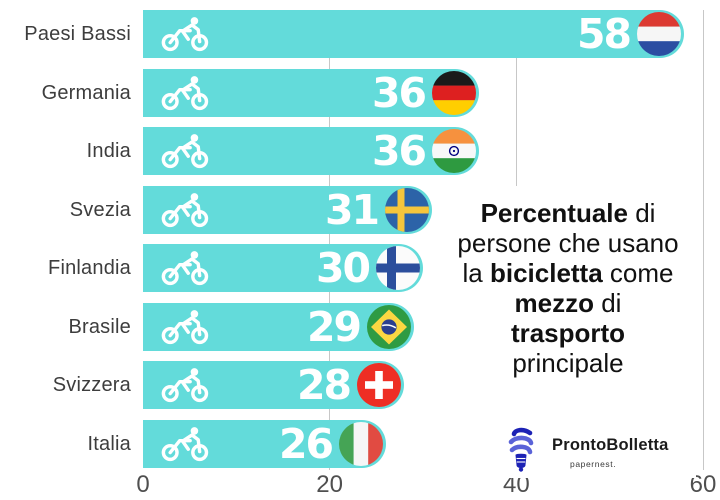 This screenshot has width=720, height=500. What do you see at coordinates (638, 273) in the screenshot?
I see `caption-text: come` at bounding box center [638, 273].